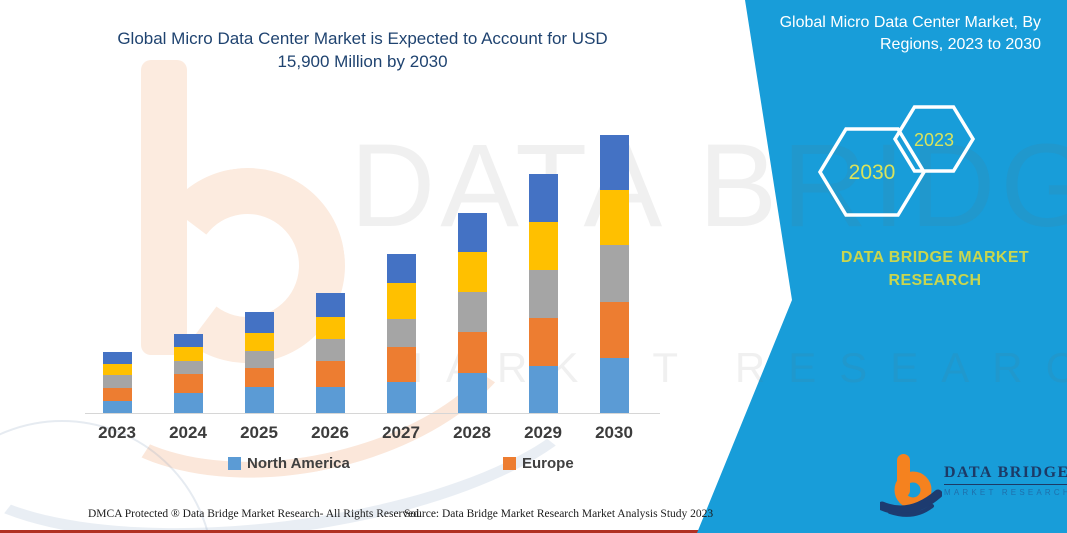 Image resolution: width=1067 pixels, height=533 pixels. Describe the element at coordinates (472, 432) in the screenshot. I see `x-axis-label-2028: 2028` at that location.